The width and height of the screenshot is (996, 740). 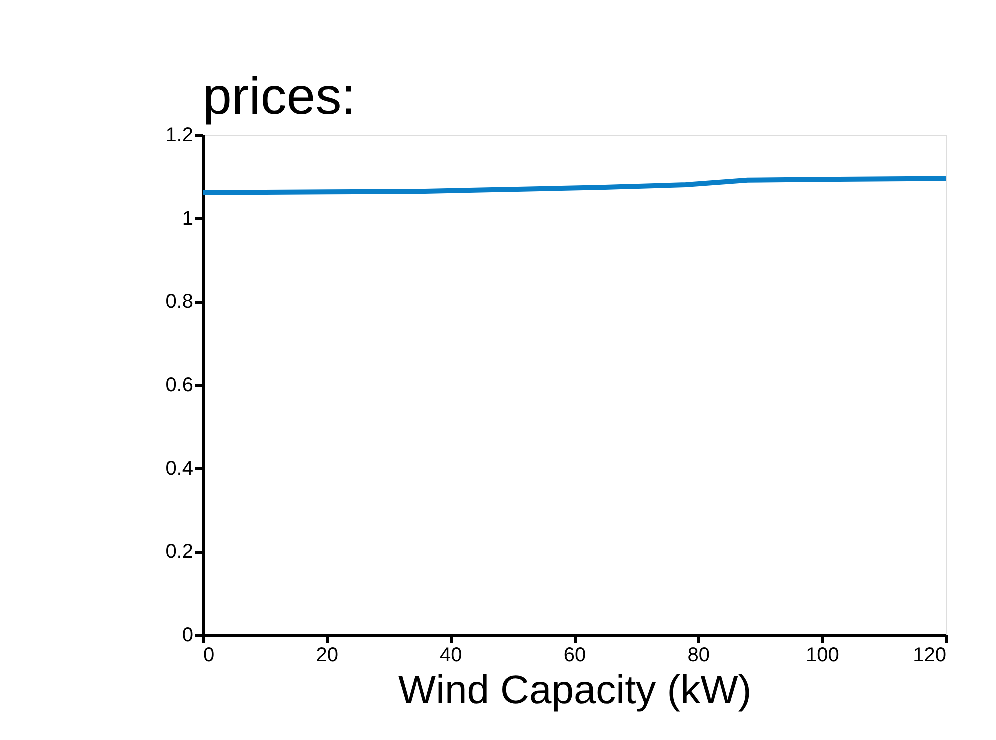 I want to click on y-tick-label: 0.2, so click(x=180, y=552).